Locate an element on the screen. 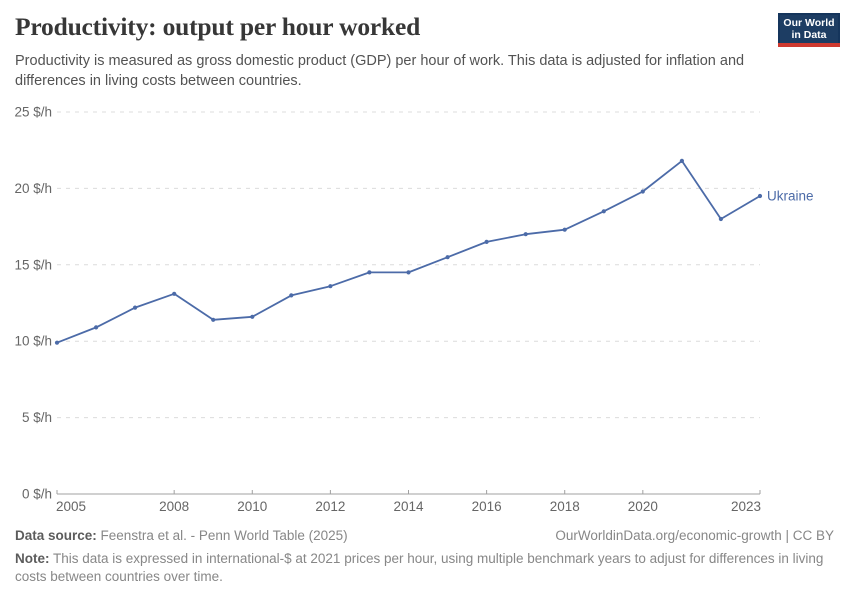  y-tick-label: 20 $/h is located at coordinates (33, 188).